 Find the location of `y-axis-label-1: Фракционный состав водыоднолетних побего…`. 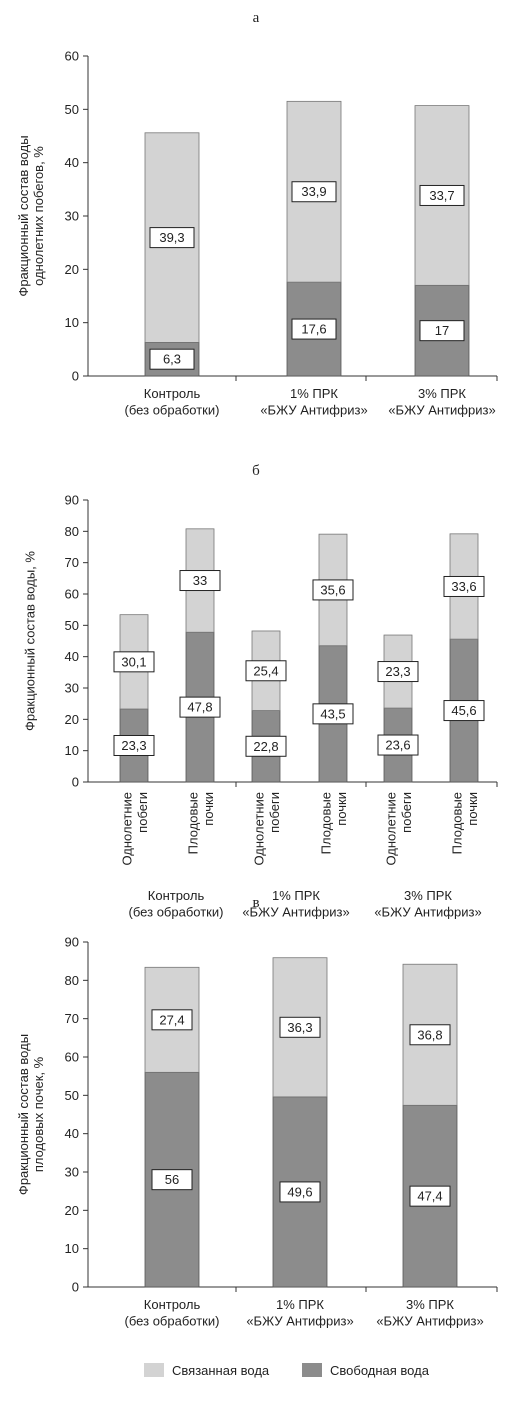

y-axis-label-1: Фракционный состав водыоднолетних побего… is located at coordinates (31, 215).